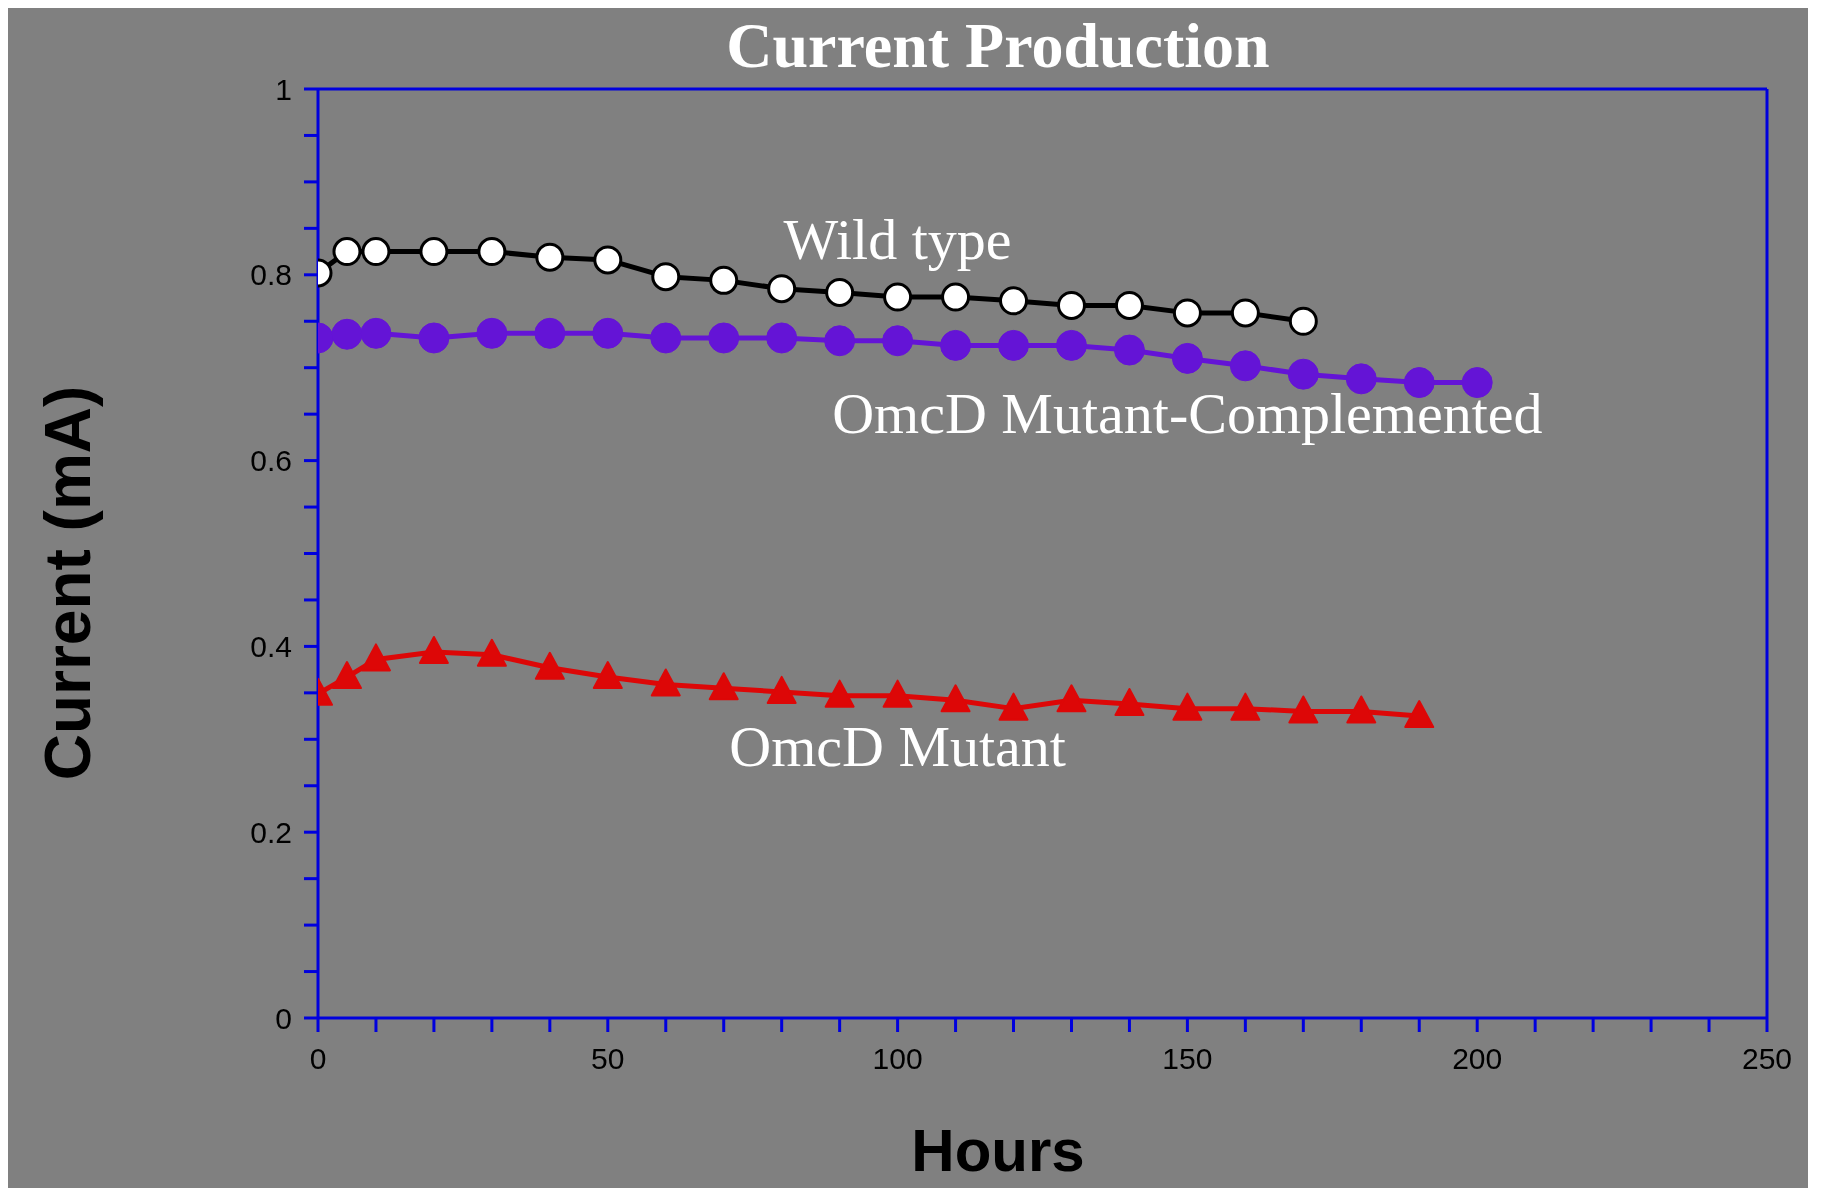 The width and height of the screenshot is (1823, 1203). What do you see at coordinates (318, 1059) in the screenshot?
I see `x-tick-label: 0` at bounding box center [318, 1059].